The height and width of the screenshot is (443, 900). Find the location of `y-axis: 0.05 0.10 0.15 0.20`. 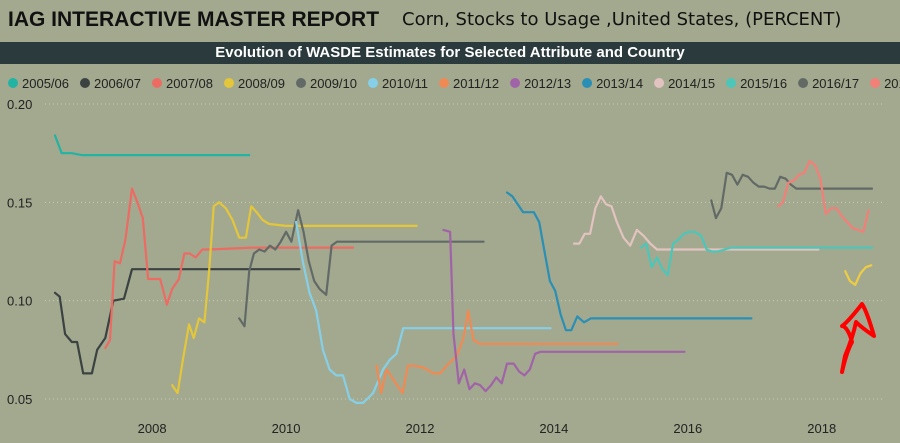

y-axis: 0.05 0.10 0.15 0.20 is located at coordinates (19, 252).